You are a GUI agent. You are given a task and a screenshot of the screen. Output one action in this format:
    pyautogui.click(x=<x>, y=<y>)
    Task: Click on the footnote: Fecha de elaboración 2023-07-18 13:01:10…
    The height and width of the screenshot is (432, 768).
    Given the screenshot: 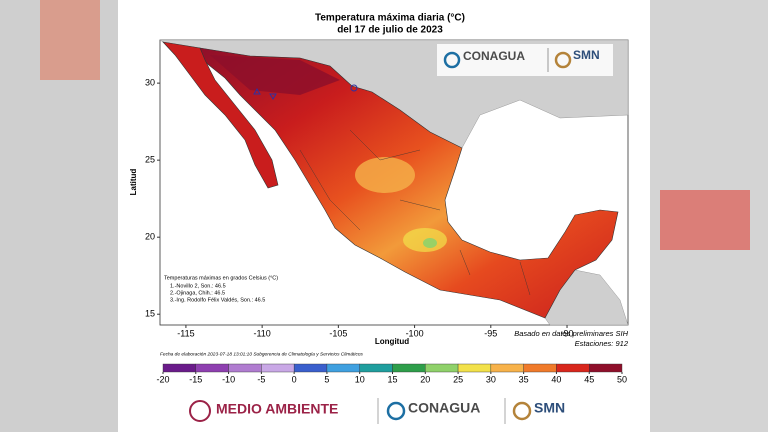 What is the action you would take?
    pyautogui.click(x=262, y=354)
    